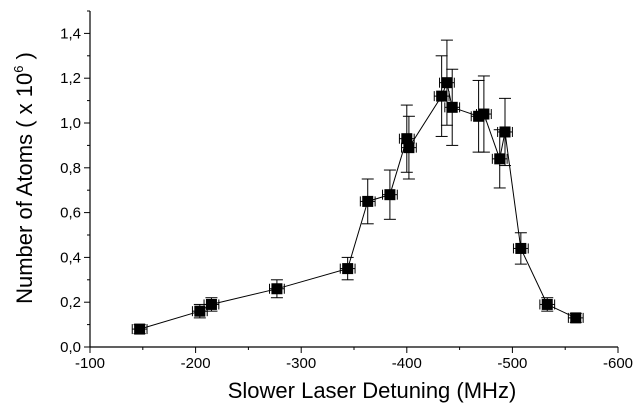 This screenshot has height=412, width=642. What do you see at coordinates (372, 390) in the screenshot?
I see `x-axis-title: Slower Laser Detuning (MHz)` at bounding box center [372, 390].